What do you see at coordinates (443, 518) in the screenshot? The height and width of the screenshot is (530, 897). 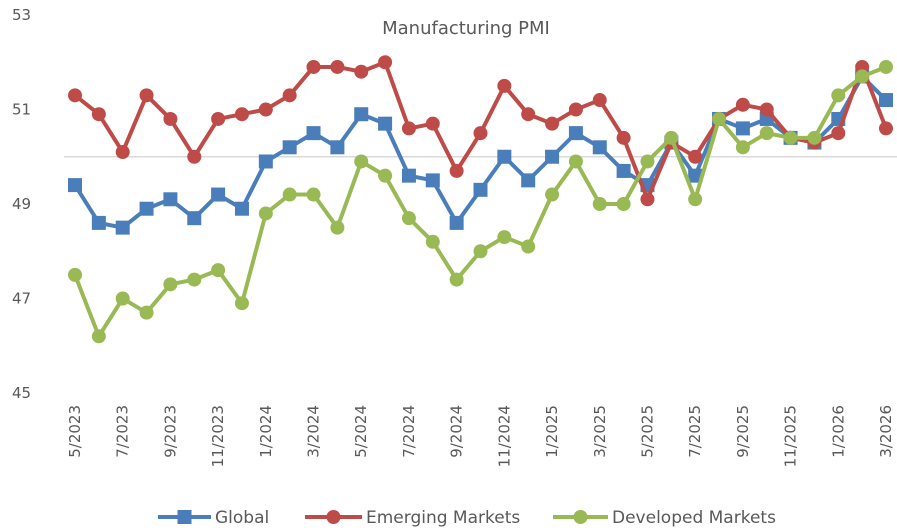 I see `legend-label: Emerging Markets` at bounding box center [443, 518].